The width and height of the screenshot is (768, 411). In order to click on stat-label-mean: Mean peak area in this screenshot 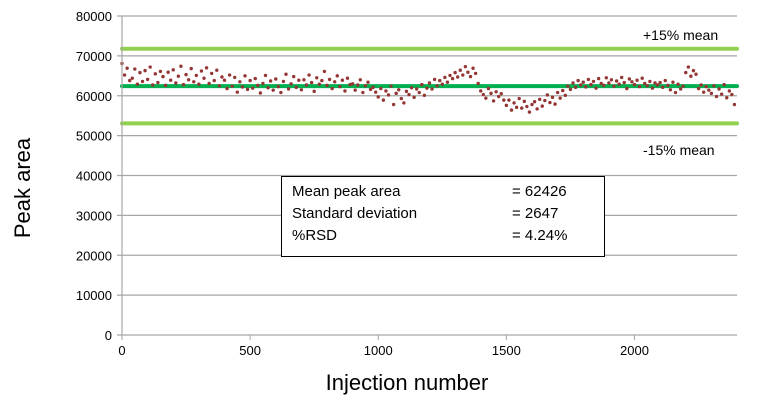, I will do `click(346, 191)`.